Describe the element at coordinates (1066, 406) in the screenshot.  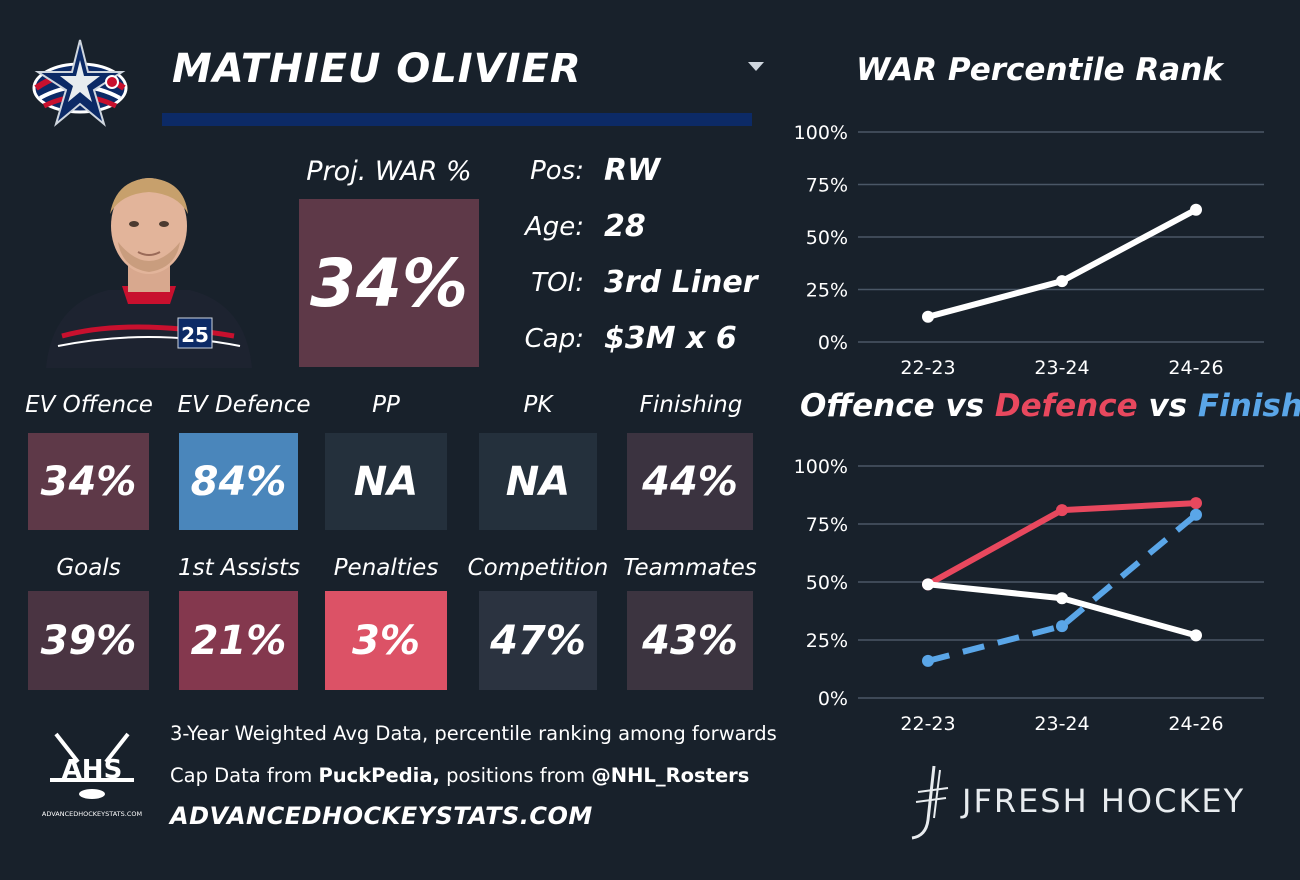
I see `title-defence: Defence` at that location.